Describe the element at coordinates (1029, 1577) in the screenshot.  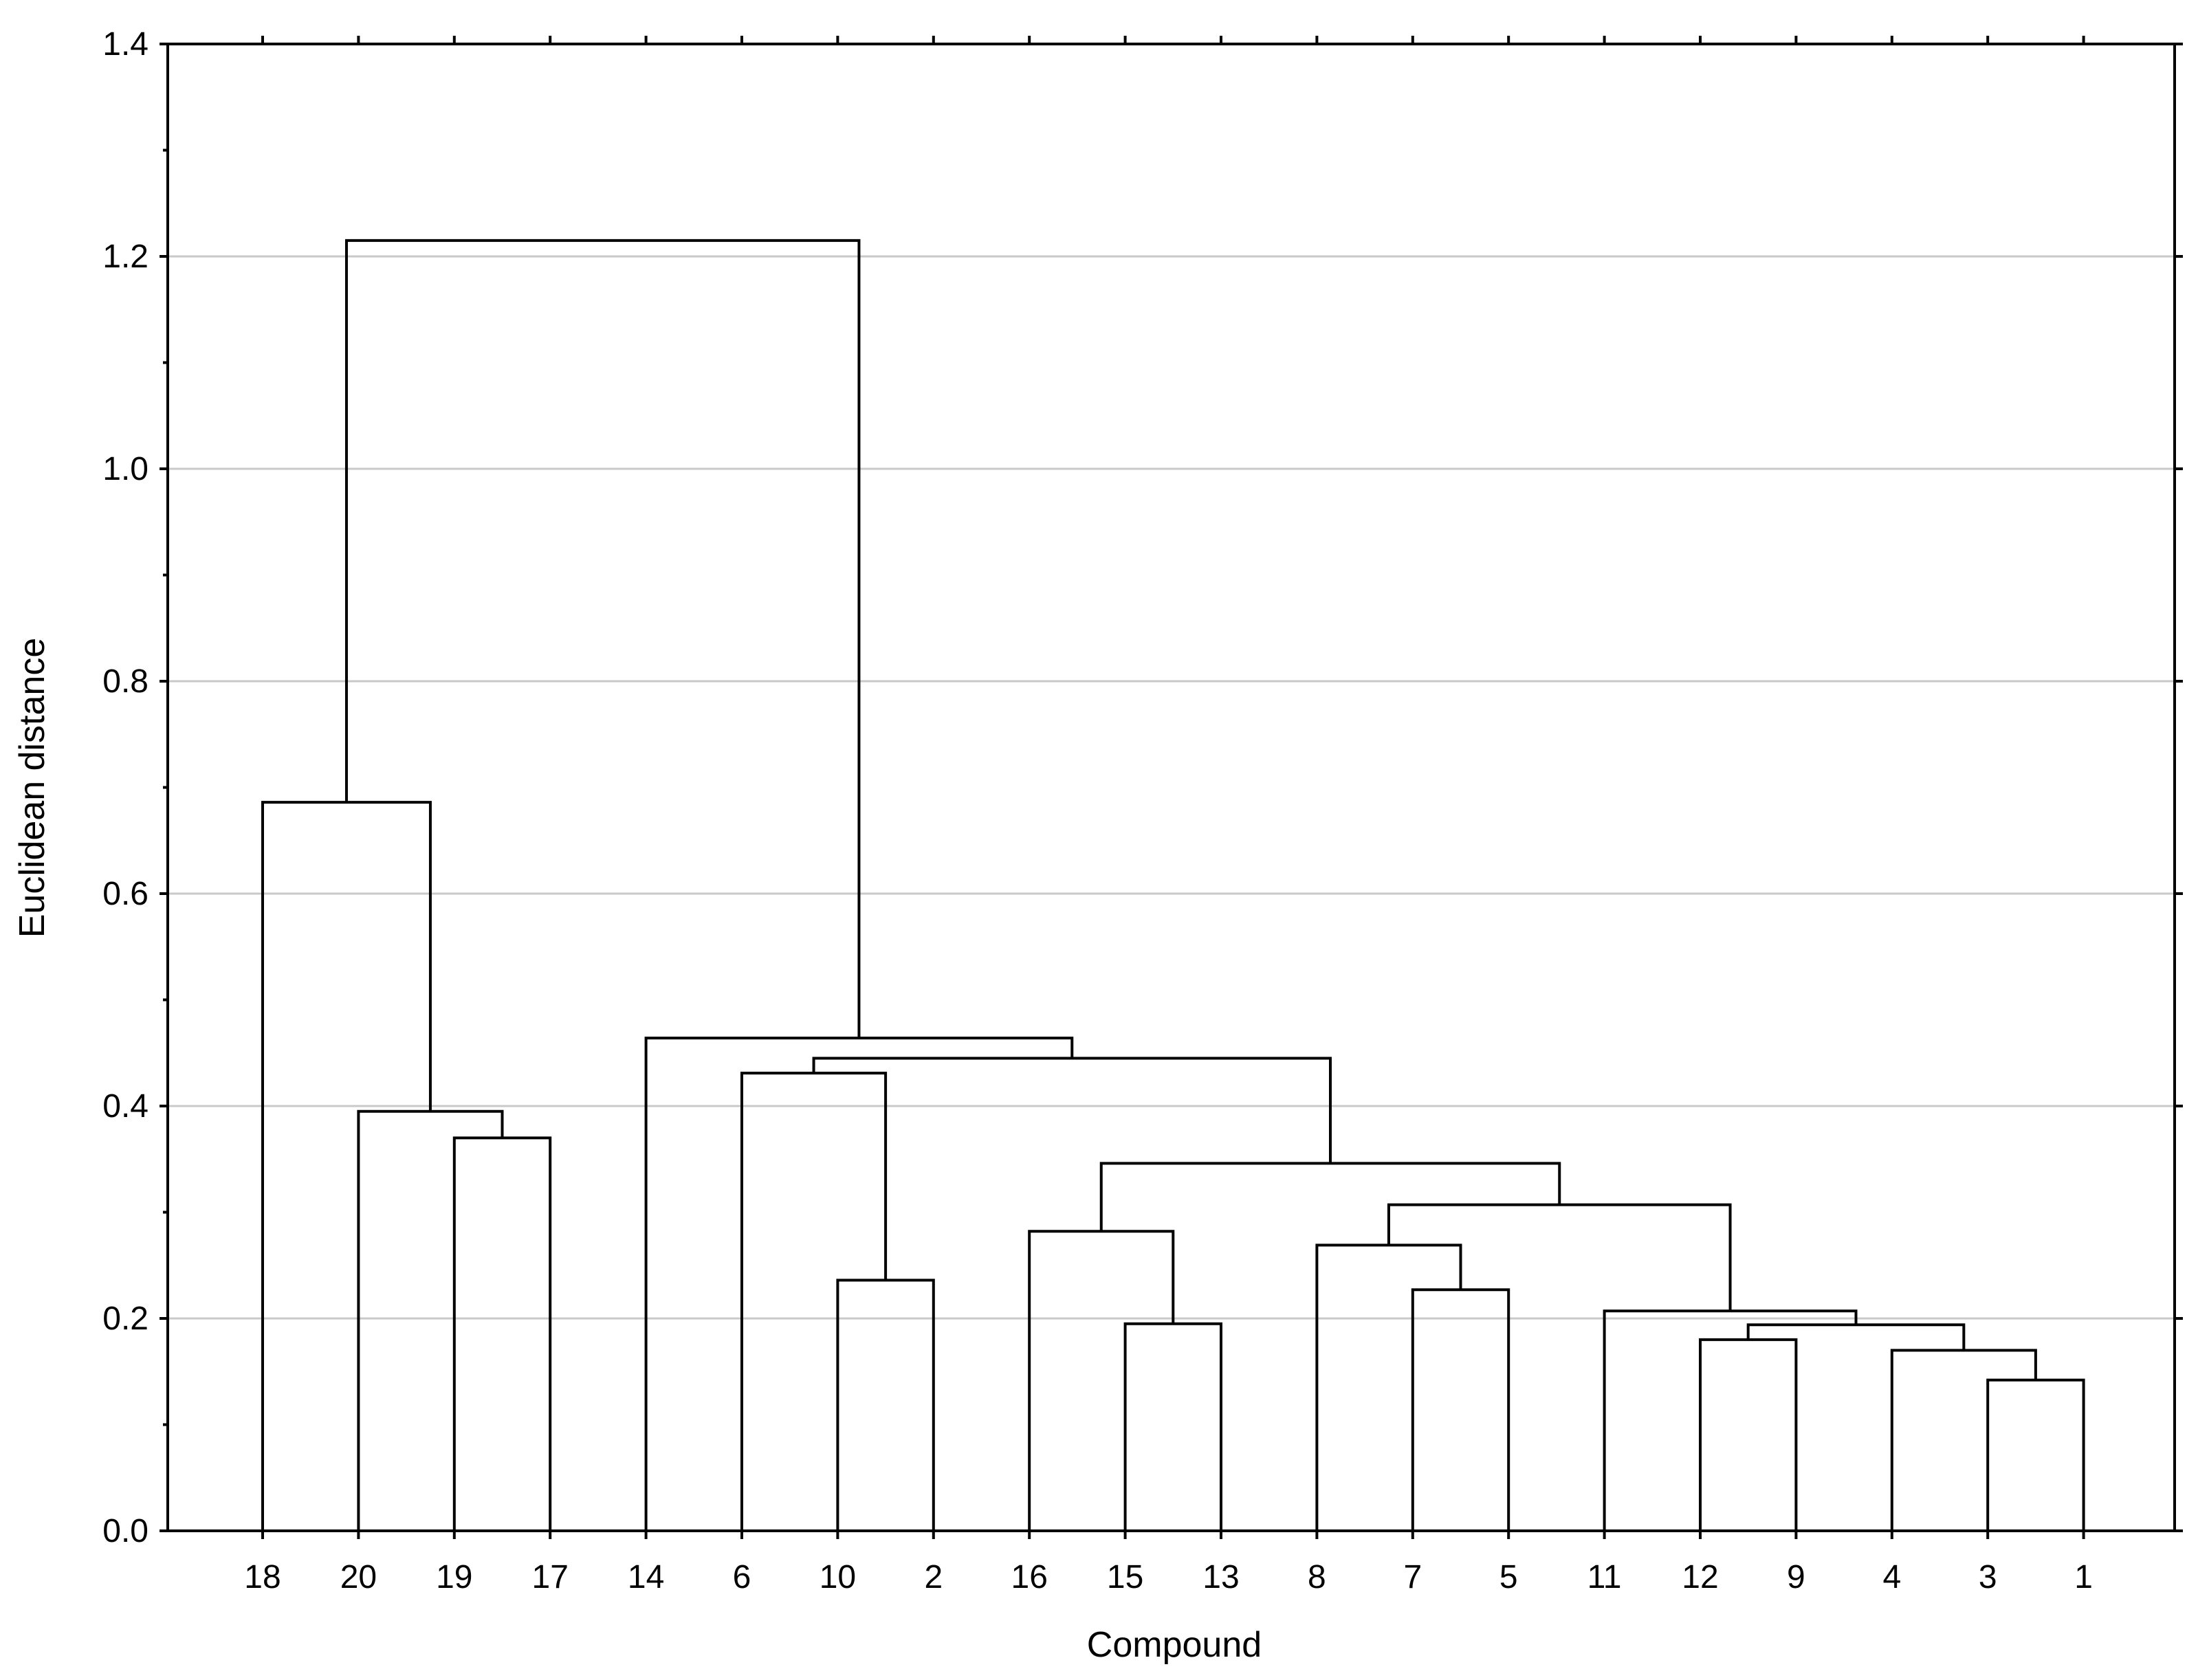
I see `x-tick-label-compound: 16` at that location.